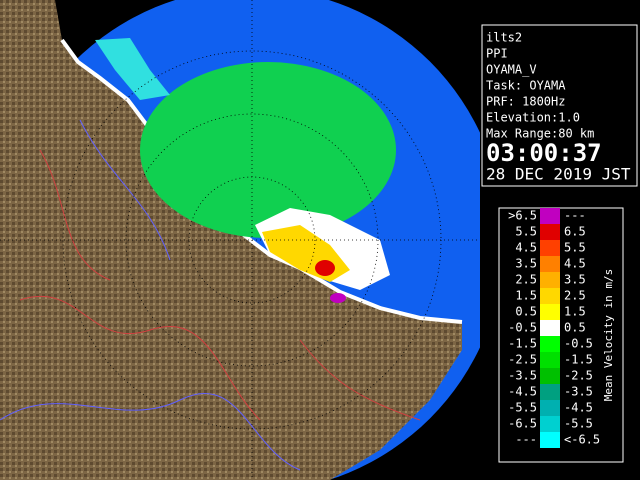  I want to click on legend-right-label: -3.5, so click(578, 392).